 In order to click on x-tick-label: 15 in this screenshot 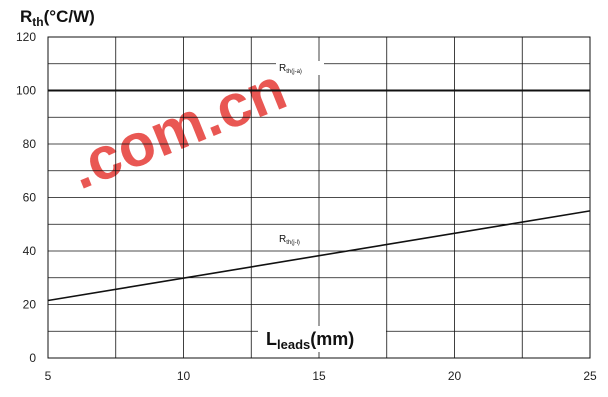, I will do `click(319, 376)`.